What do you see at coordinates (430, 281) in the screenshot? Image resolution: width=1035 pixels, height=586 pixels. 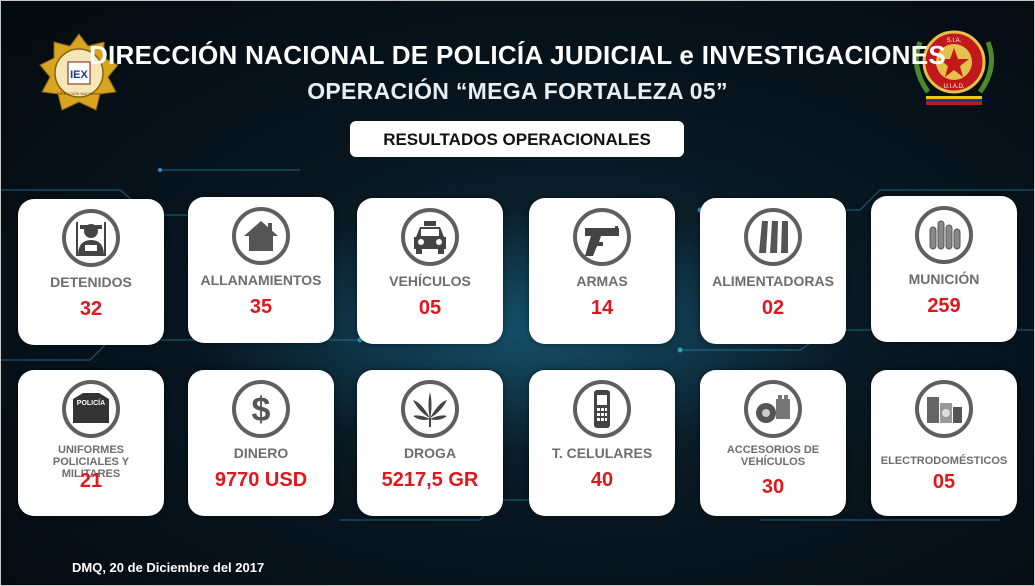 I see `card-label: VEHÍCULOS` at bounding box center [430, 281].